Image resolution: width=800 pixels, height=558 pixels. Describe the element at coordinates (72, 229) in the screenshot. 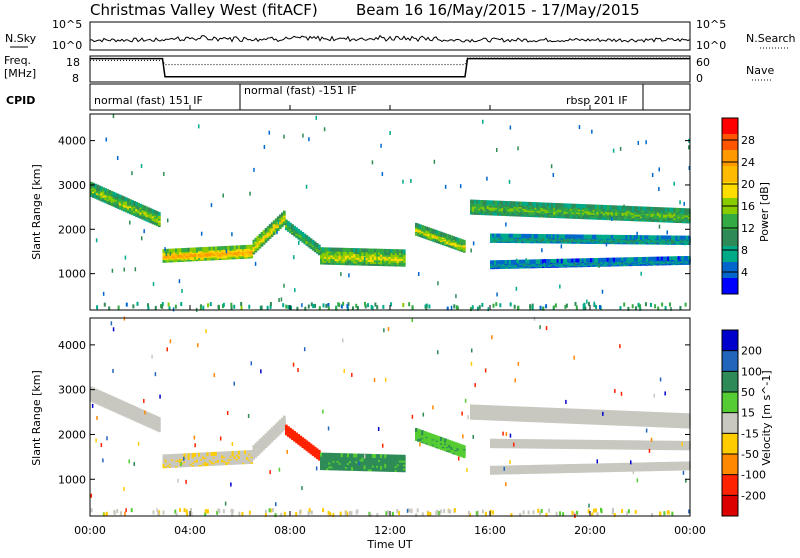

I see `y-tick-label: 2000` at that location.